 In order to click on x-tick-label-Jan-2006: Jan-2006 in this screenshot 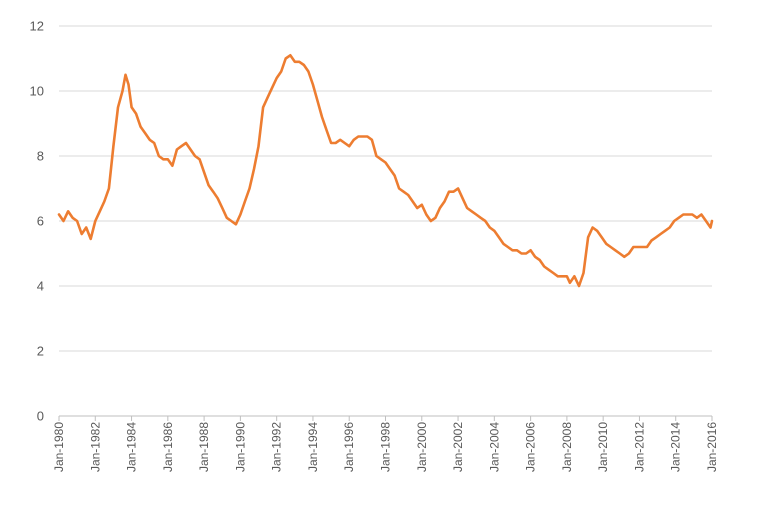, I will do `click(531, 447)`.